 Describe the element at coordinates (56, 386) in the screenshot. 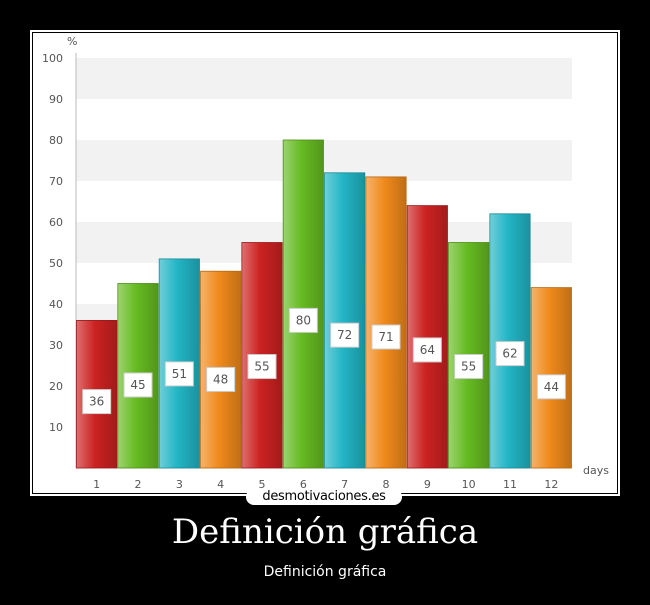

I see `y-tick-label: 20` at that location.